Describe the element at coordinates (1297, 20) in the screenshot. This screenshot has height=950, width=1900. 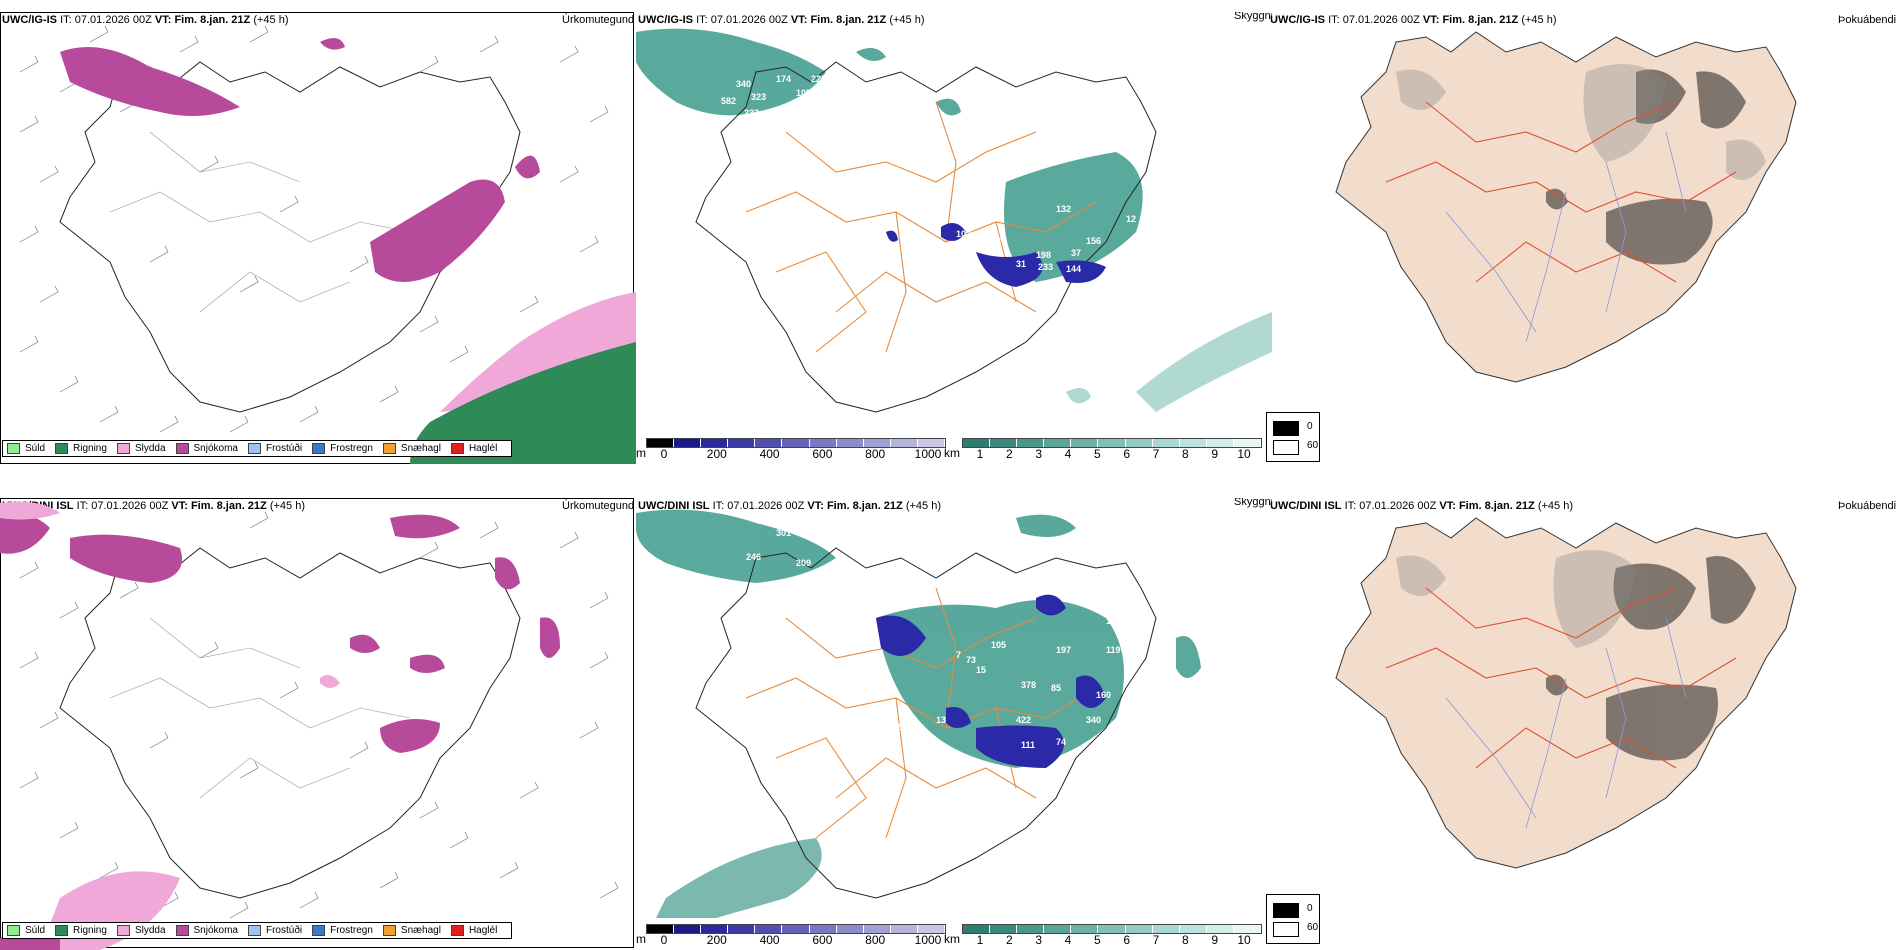
I see `model-name: UWC/IG-IS` at that location.